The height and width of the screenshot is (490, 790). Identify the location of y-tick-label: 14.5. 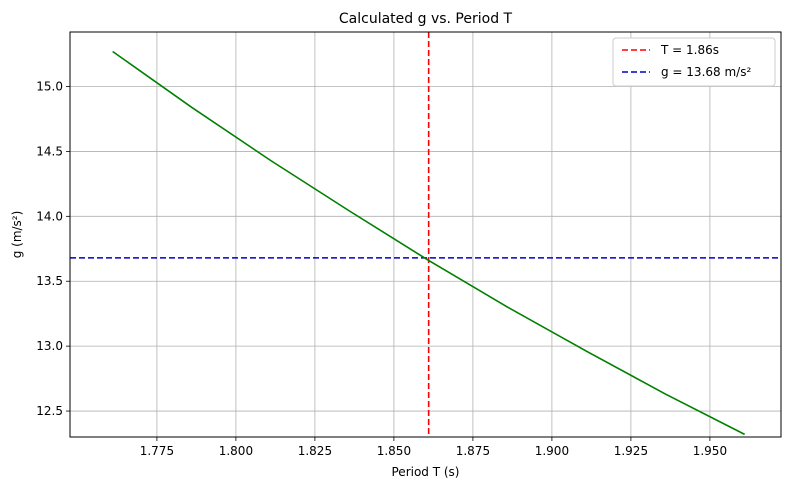
(49, 151).